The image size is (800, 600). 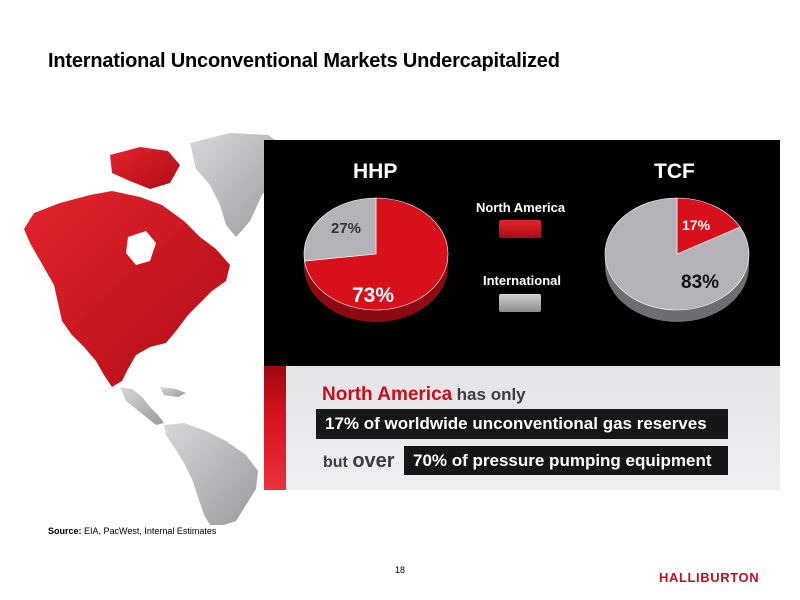 I want to click on caribbean-shape, so click(x=173, y=392).